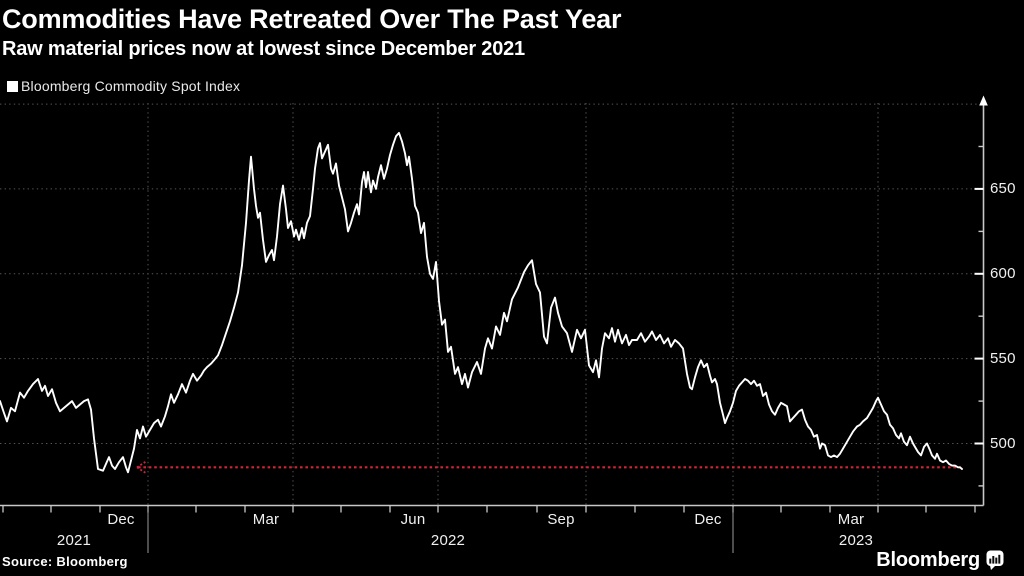  I want to click on bloomberg-logo: Bloomberg, so click(940, 560).